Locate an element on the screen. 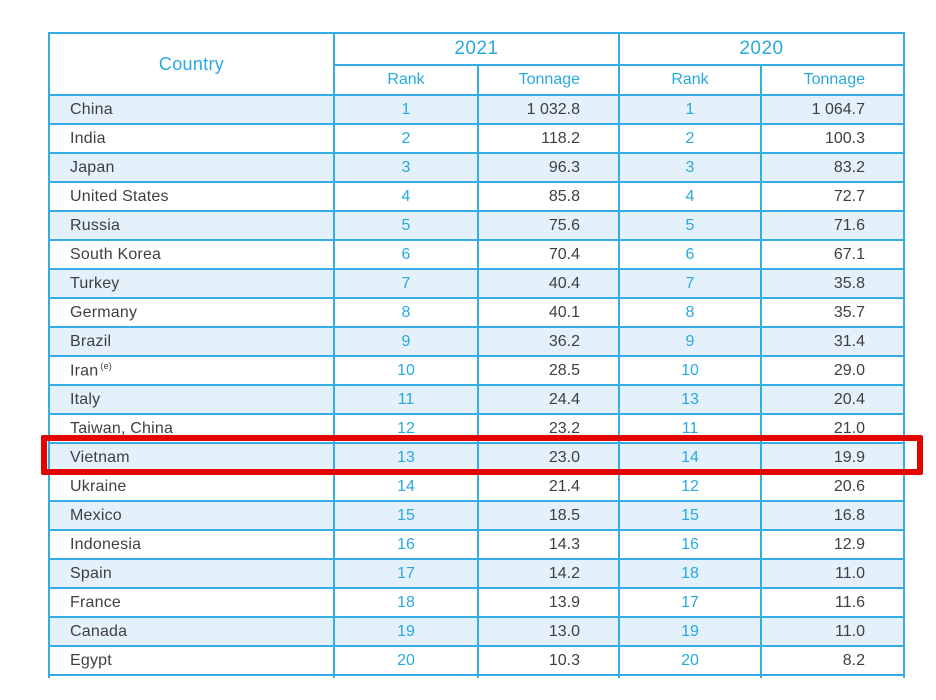 This screenshot has width=936, height=700. tonnage-2021-cell: 10.3 is located at coordinates (548, 660).